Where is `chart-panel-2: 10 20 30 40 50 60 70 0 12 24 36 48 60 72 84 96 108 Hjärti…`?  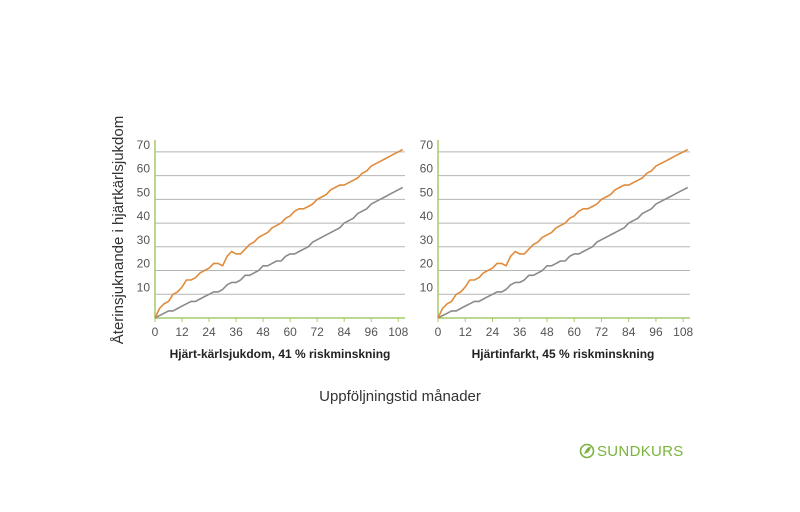 chart-panel-2: 10 20 30 40 50 60 70 0 12 24 36 48 60 72 84 96 108 Hjärti… is located at coordinates (557, 249).